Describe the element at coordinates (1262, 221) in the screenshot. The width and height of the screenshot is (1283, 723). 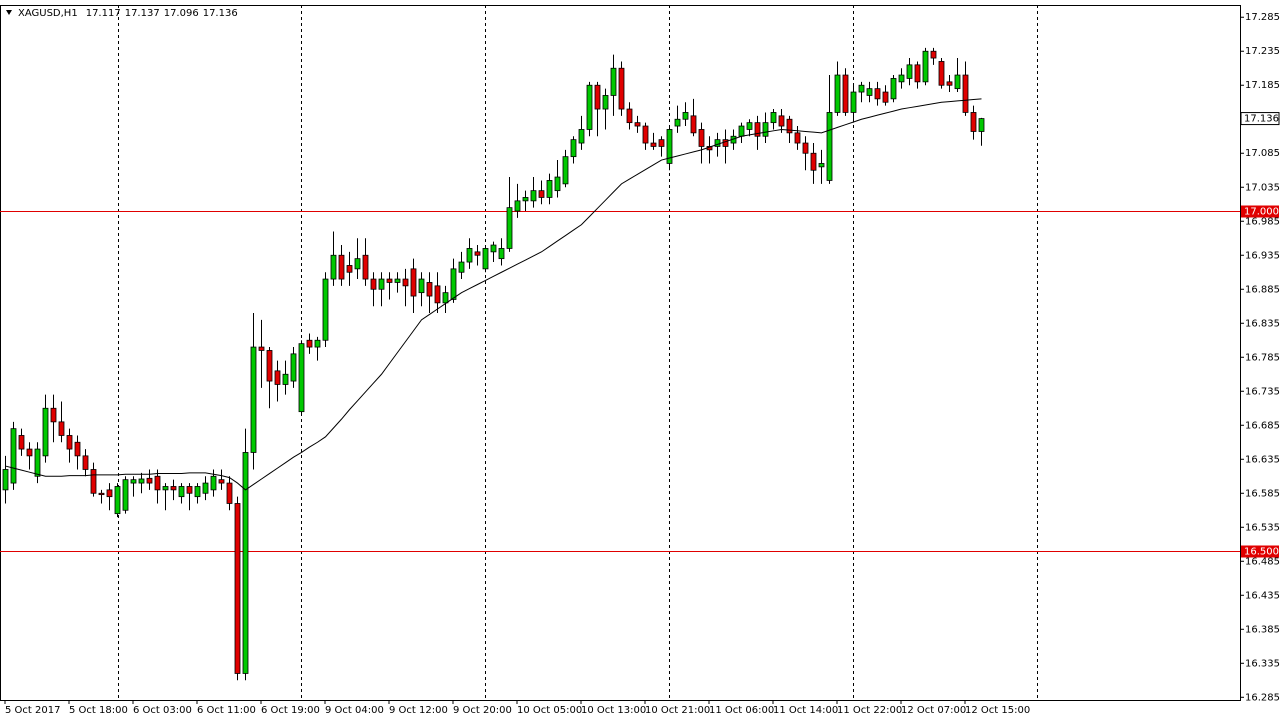
I see `y-tick-label: 16.985` at that location.